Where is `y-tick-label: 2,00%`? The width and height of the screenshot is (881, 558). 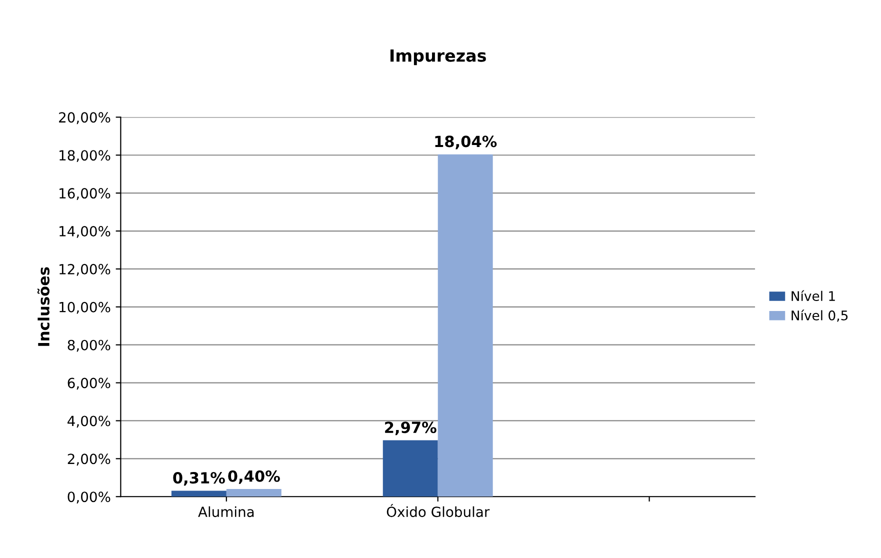
y-tick-label: 2,00% is located at coordinates (89, 460).